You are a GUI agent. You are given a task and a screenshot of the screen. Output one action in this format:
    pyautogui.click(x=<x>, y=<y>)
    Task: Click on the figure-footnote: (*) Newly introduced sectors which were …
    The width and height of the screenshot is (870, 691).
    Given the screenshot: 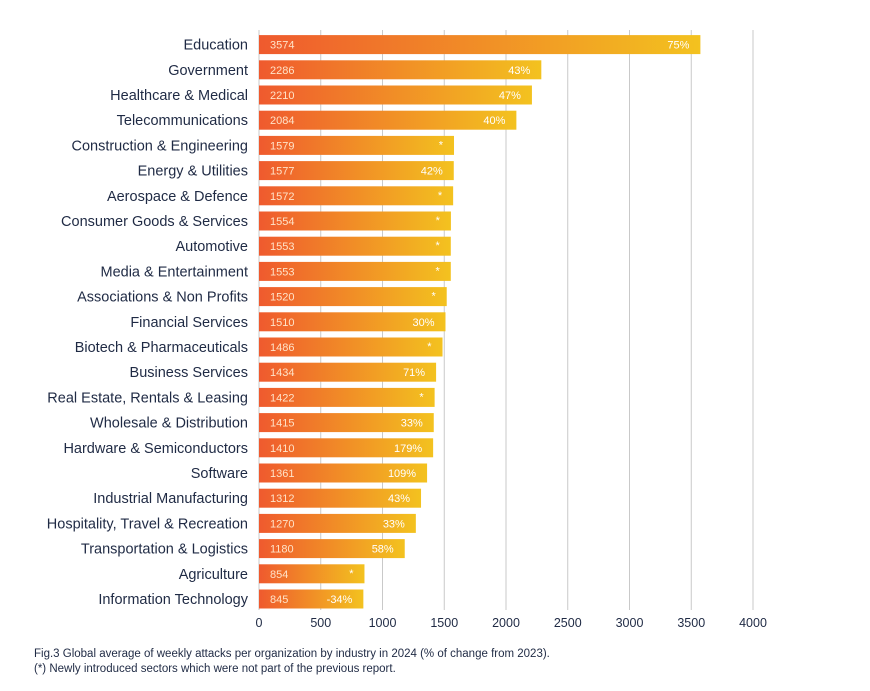 What is the action you would take?
    pyautogui.click(x=215, y=669)
    